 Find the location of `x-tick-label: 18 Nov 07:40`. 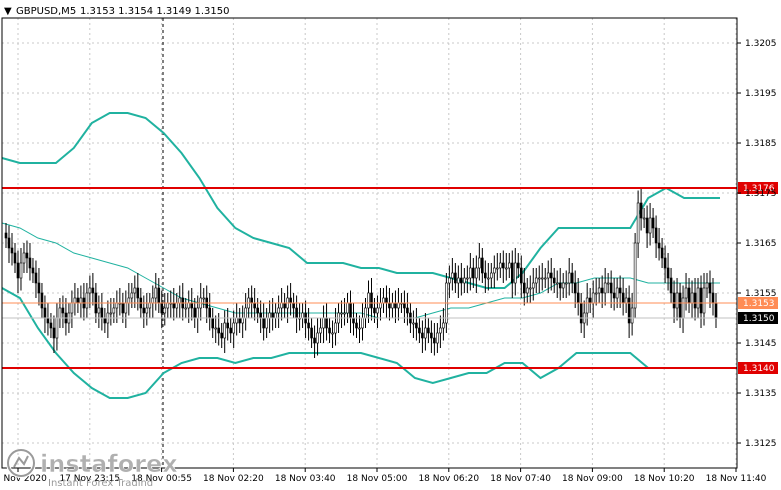

x-tick-label: 18 Nov 07:40 is located at coordinates (520, 479).